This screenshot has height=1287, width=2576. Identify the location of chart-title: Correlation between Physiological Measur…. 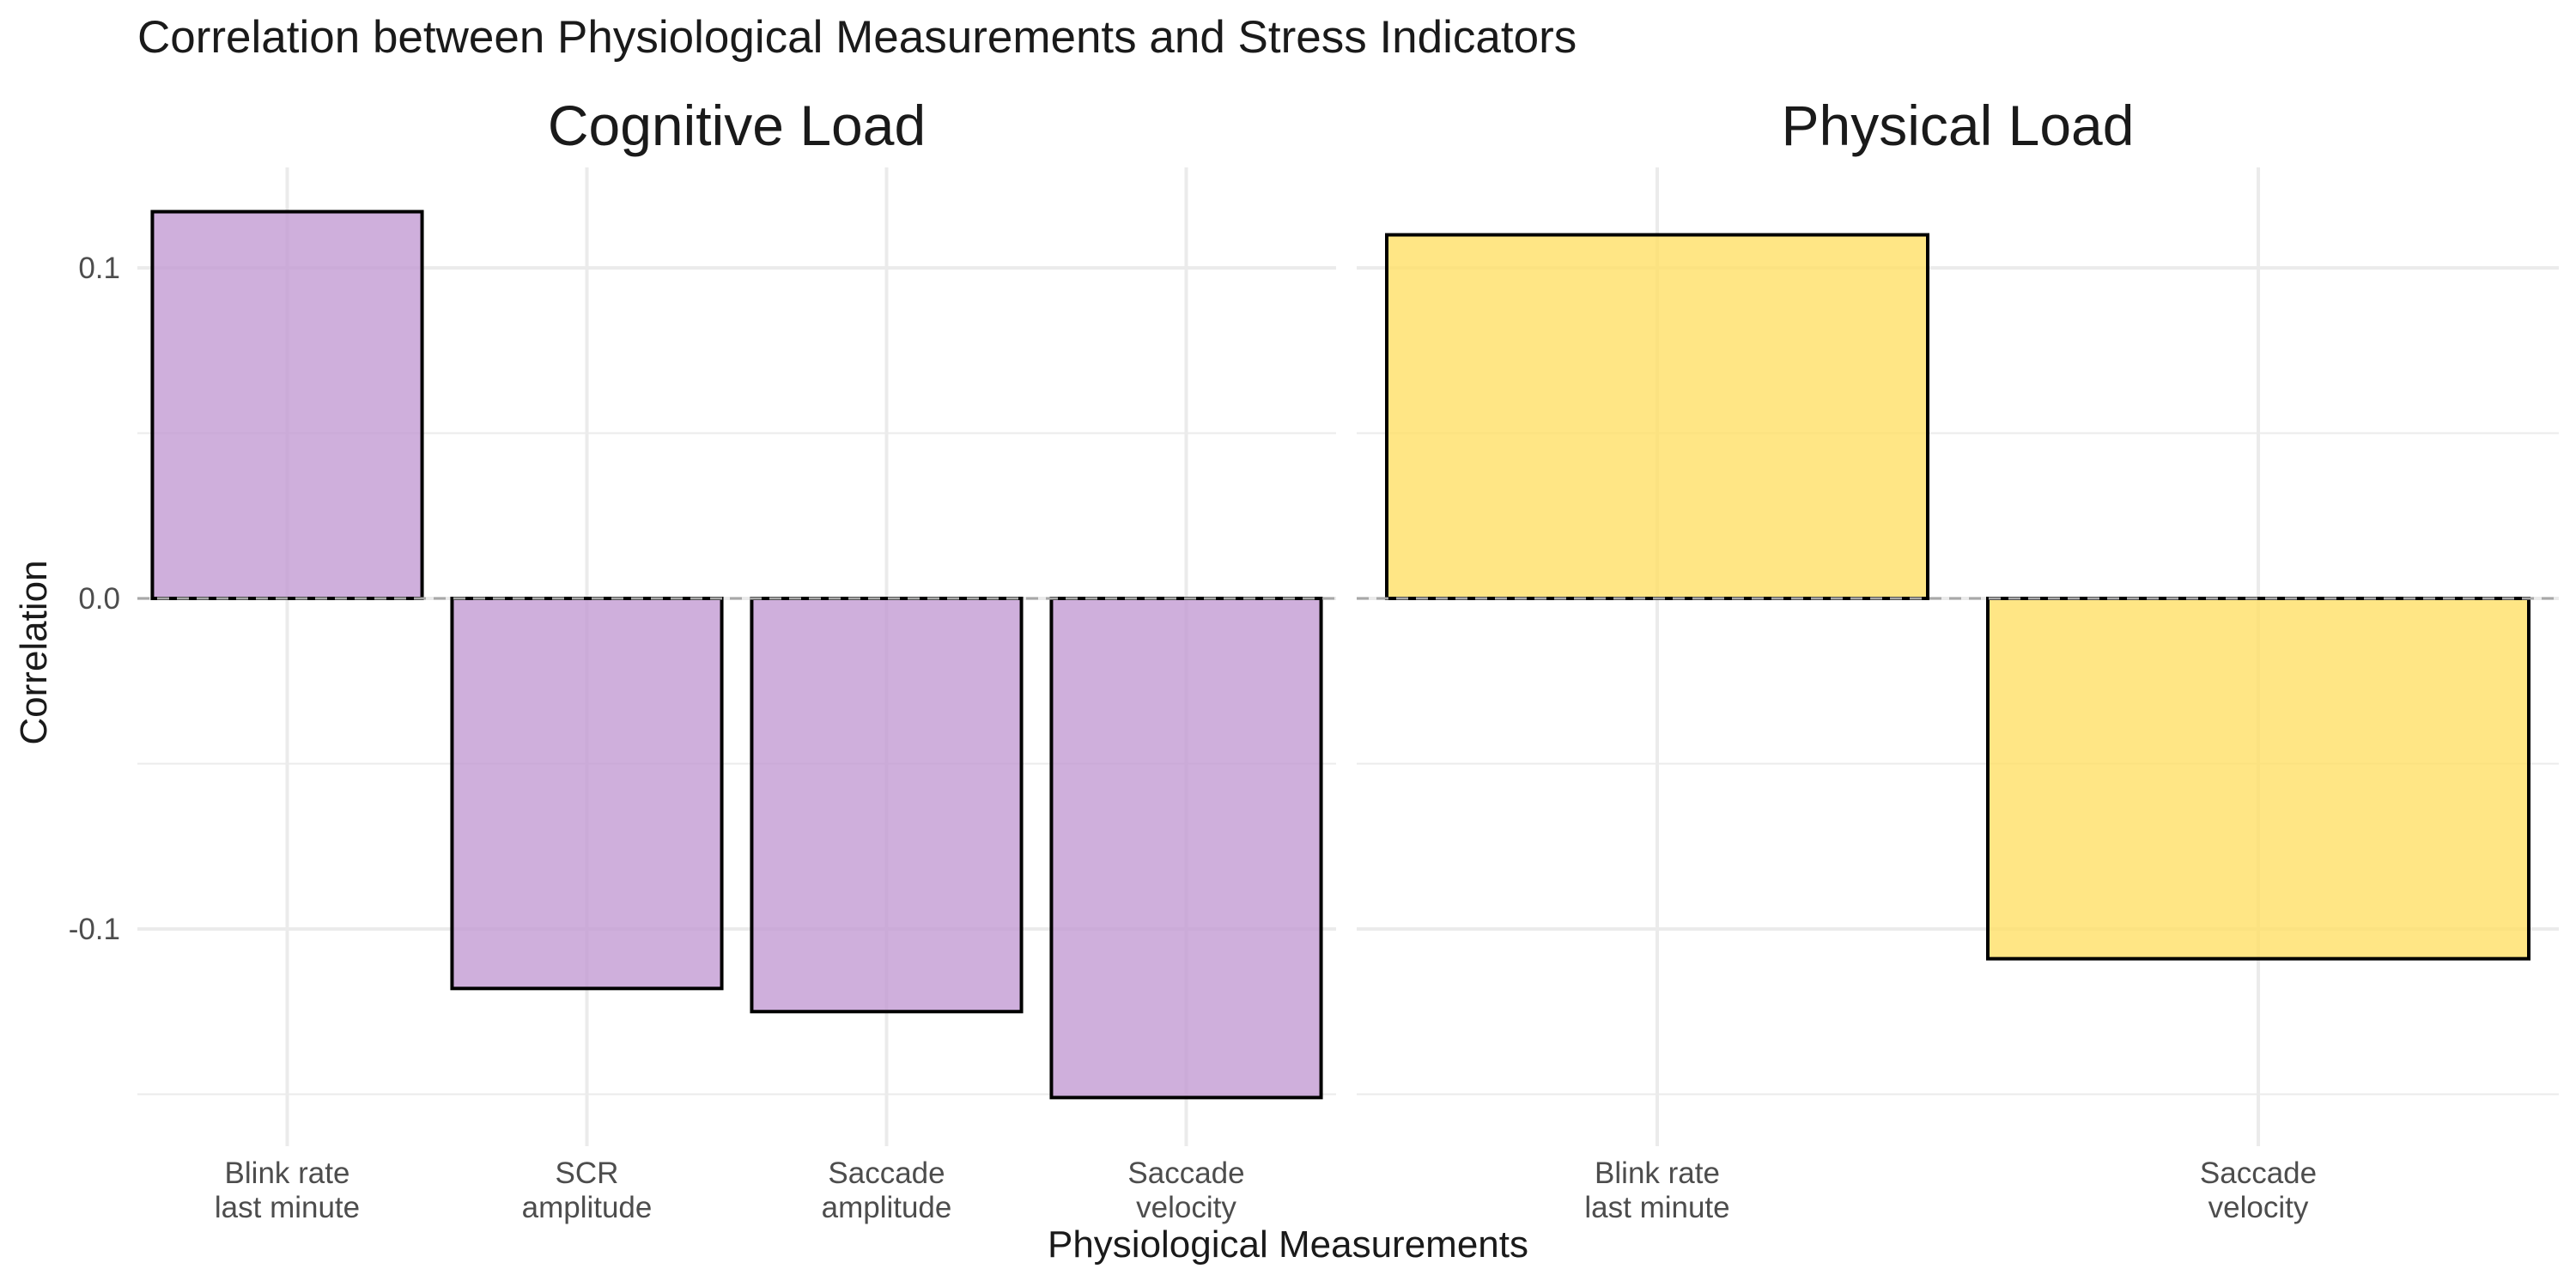
(857, 37).